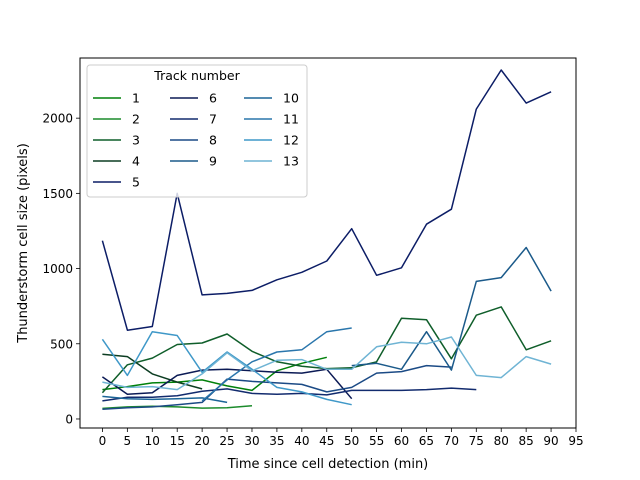  Describe the element at coordinates (57, 194) in the screenshot. I see `y-tick-label: 1500` at that location.